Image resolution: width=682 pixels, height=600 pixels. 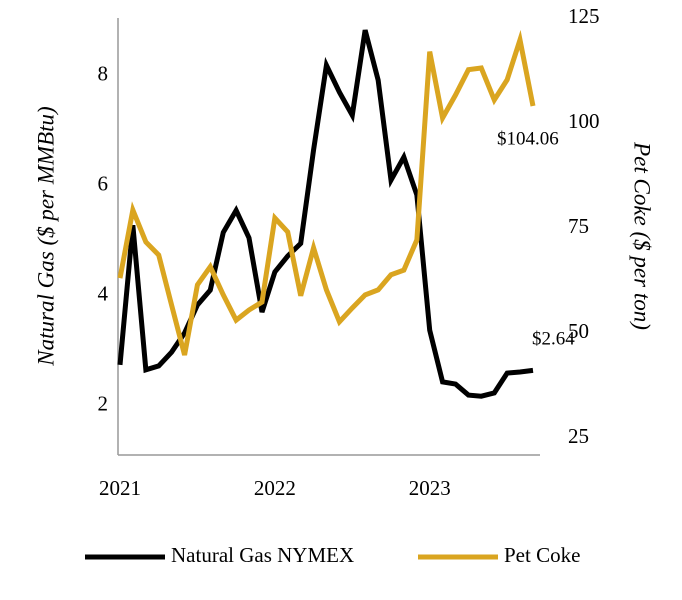 I want to click on y2-axis-label: Pet Coke ($ per ton), so click(x=642, y=235).